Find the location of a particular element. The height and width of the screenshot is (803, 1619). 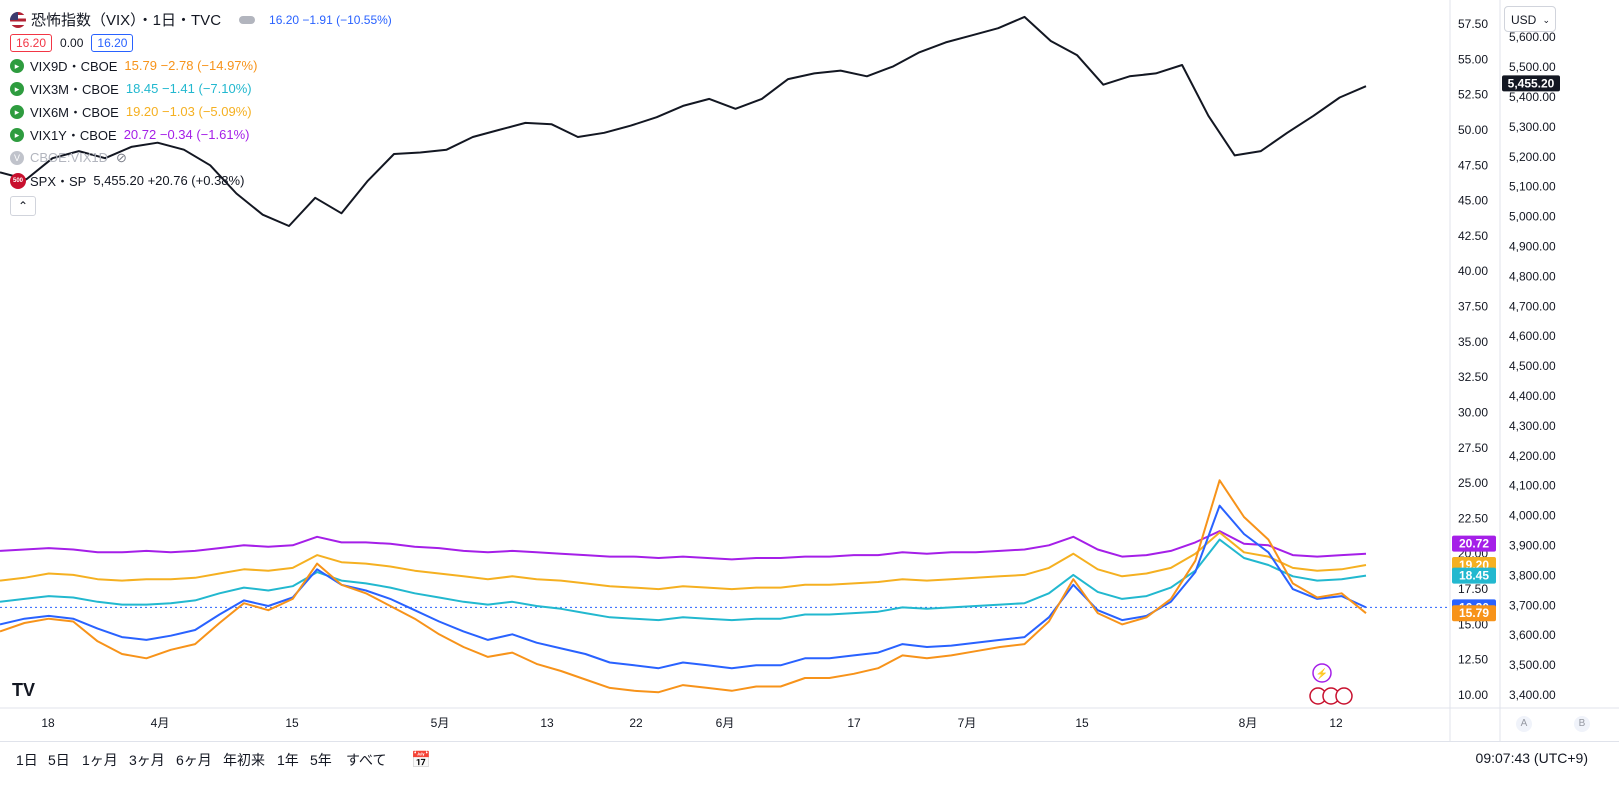

right-axis-tick: 4,300.00 is located at coordinates (1532, 426).